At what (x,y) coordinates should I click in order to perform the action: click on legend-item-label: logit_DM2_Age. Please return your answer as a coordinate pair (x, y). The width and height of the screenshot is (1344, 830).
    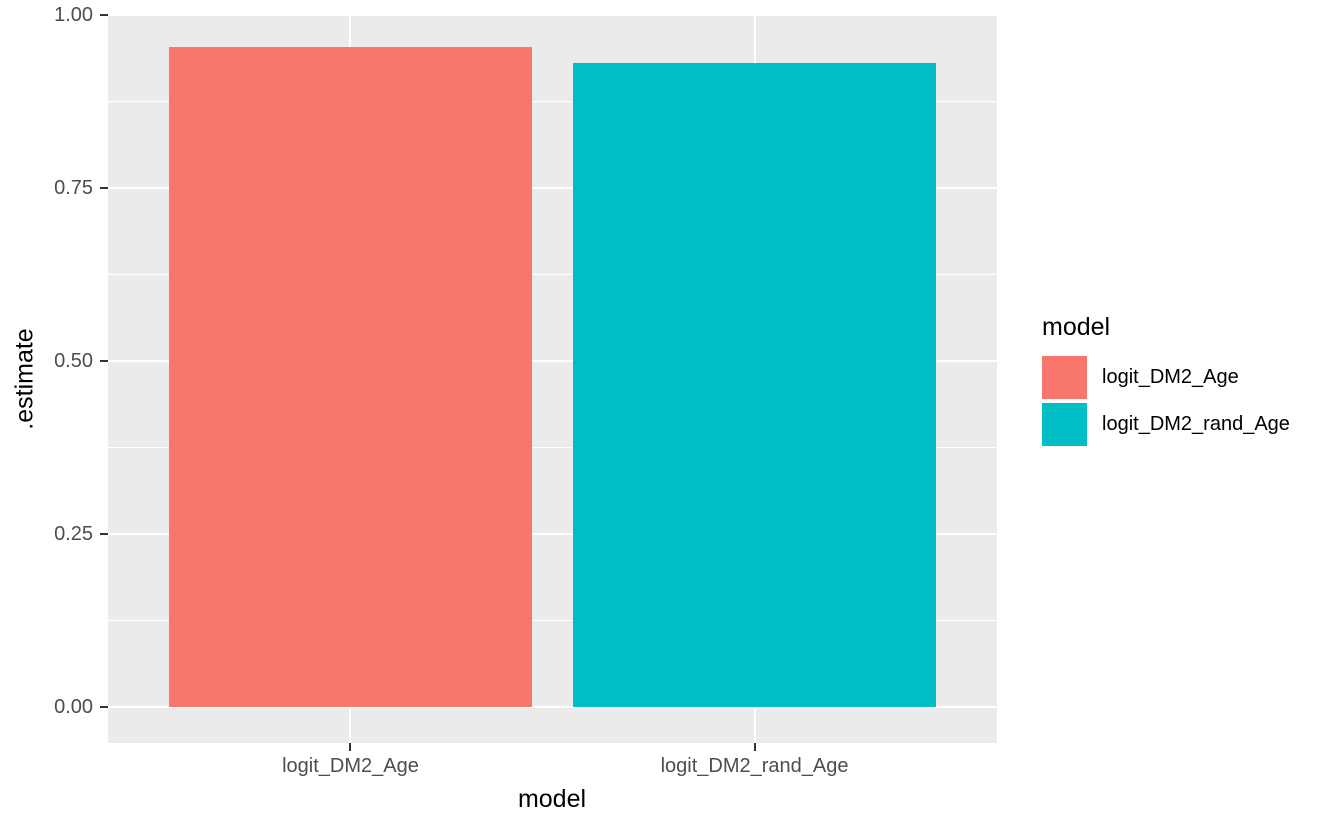
    Looking at the image, I should click on (1170, 377).